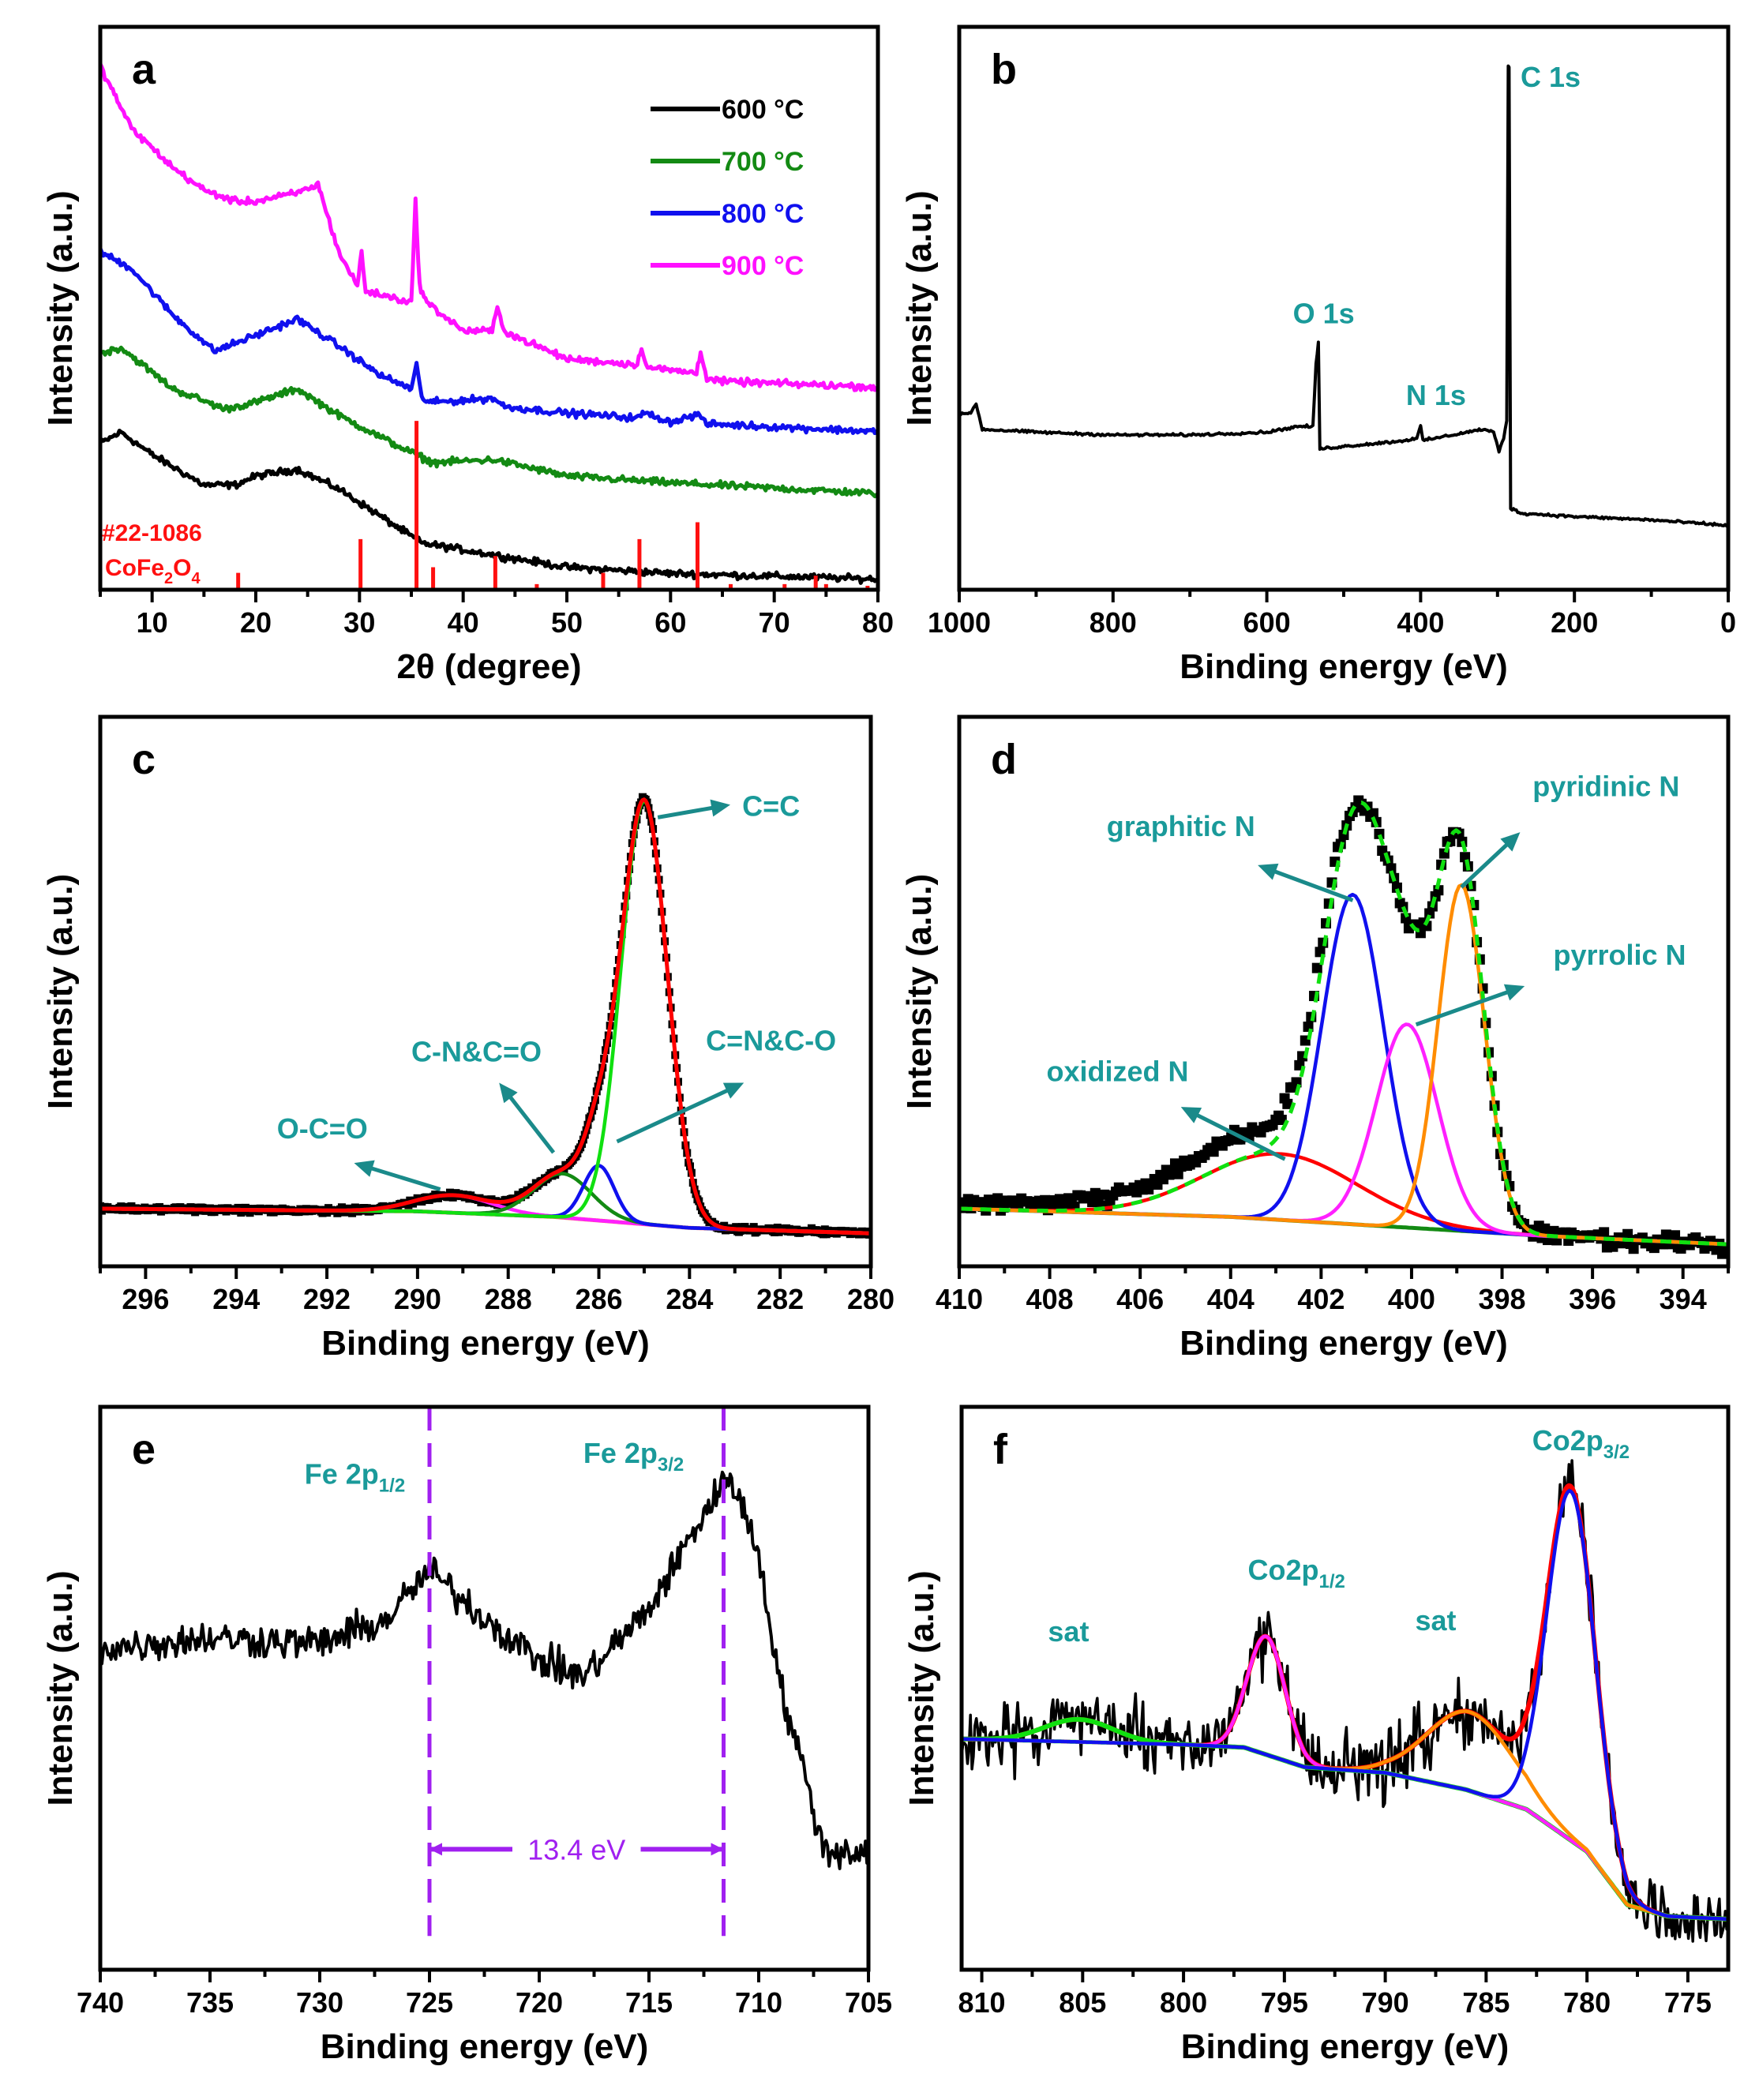  I want to click on panel-letter: e, so click(144, 1449).